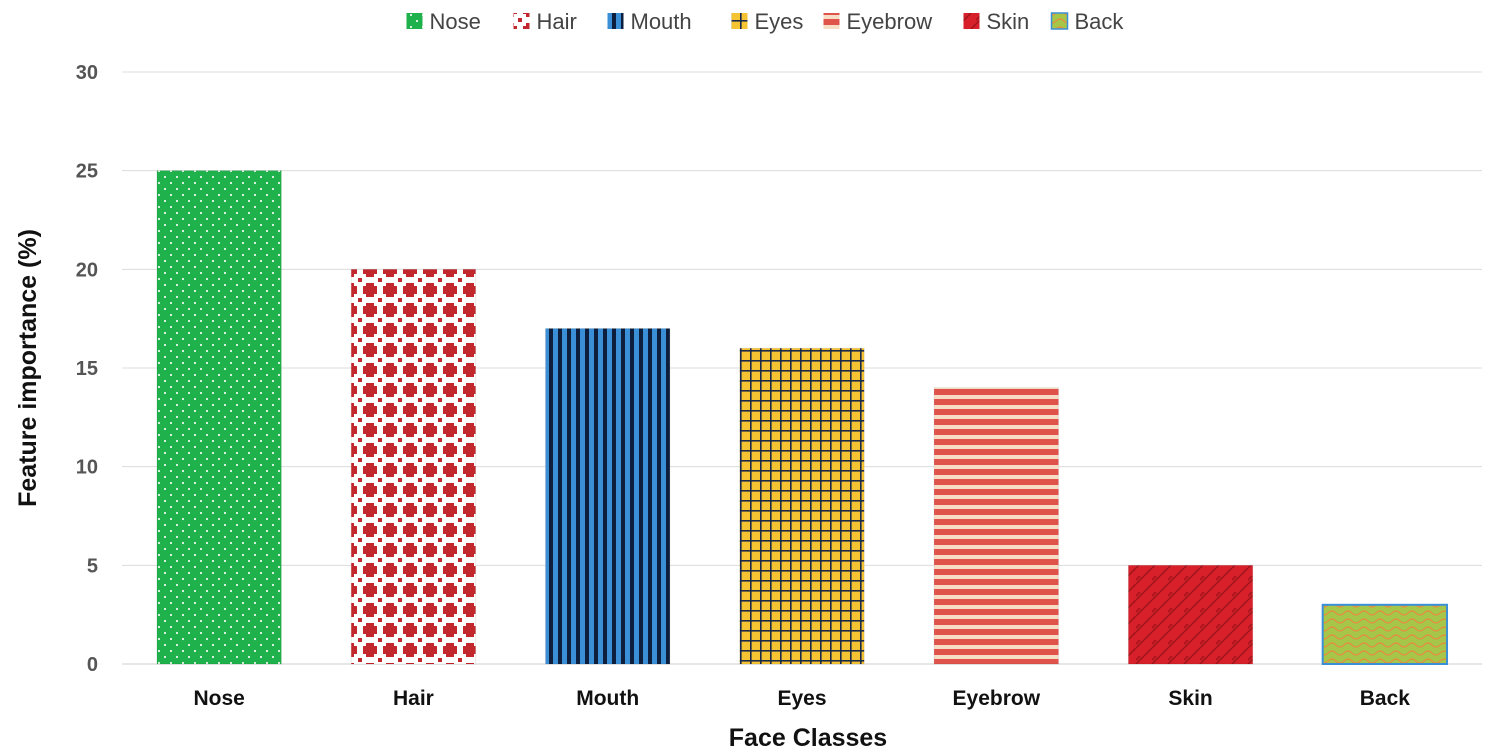  I want to click on y-axis-title: Feature importance (%), so click(28, 368).